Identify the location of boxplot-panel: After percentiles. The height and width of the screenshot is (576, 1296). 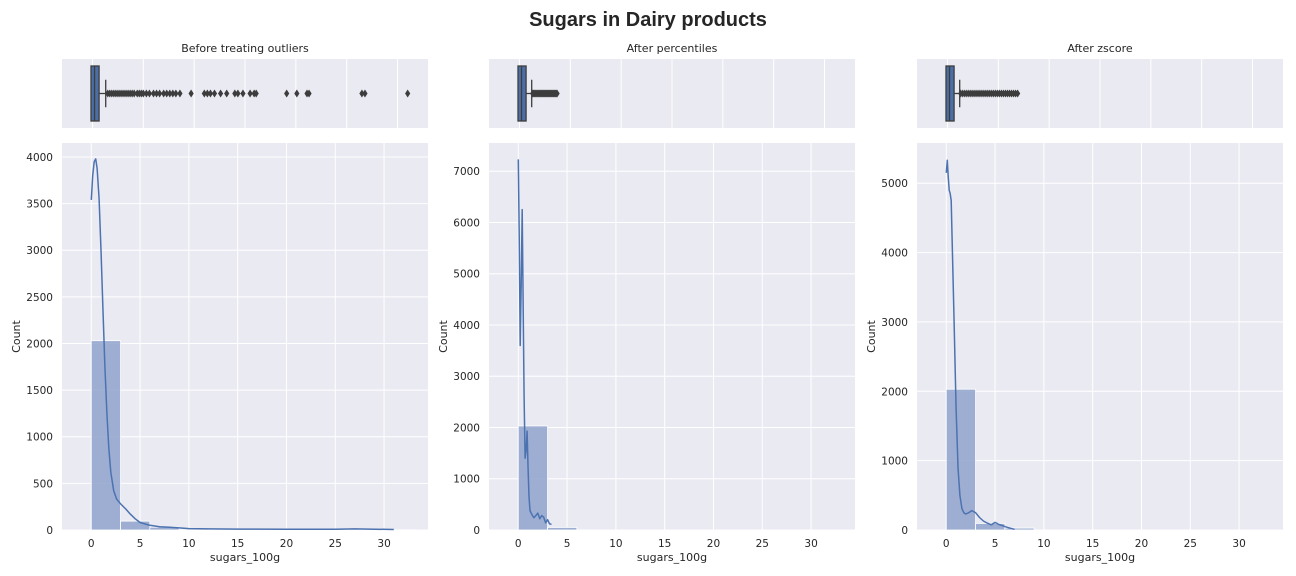
(672, 85).